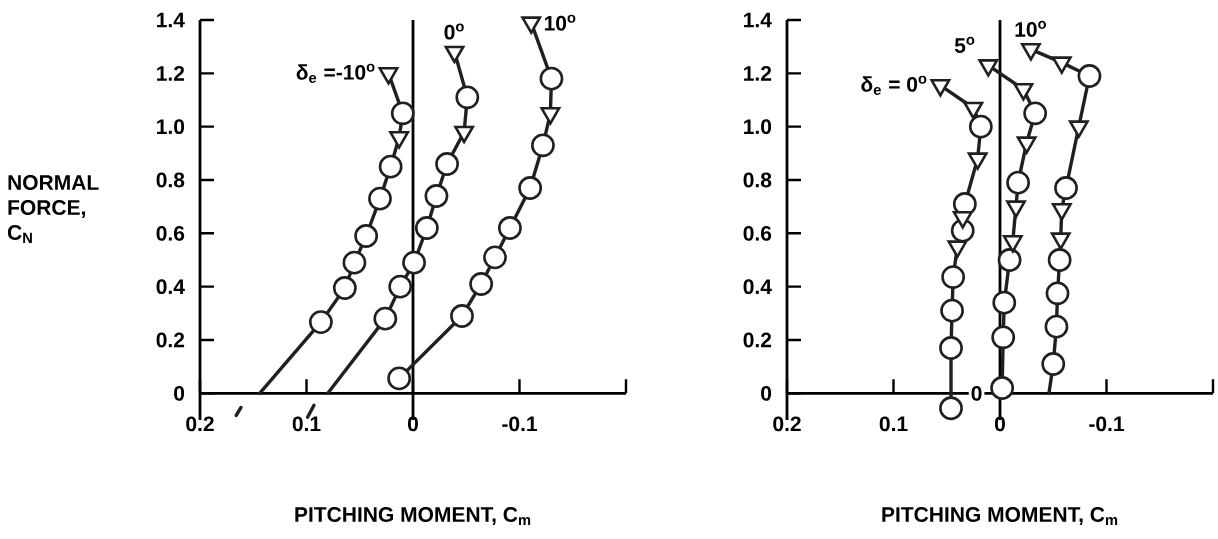  Describe the element at coordinates (53, 209) in the screenshot. I see `y-axis-title: NORMAL FORCE, C$_{N}$` at that location.